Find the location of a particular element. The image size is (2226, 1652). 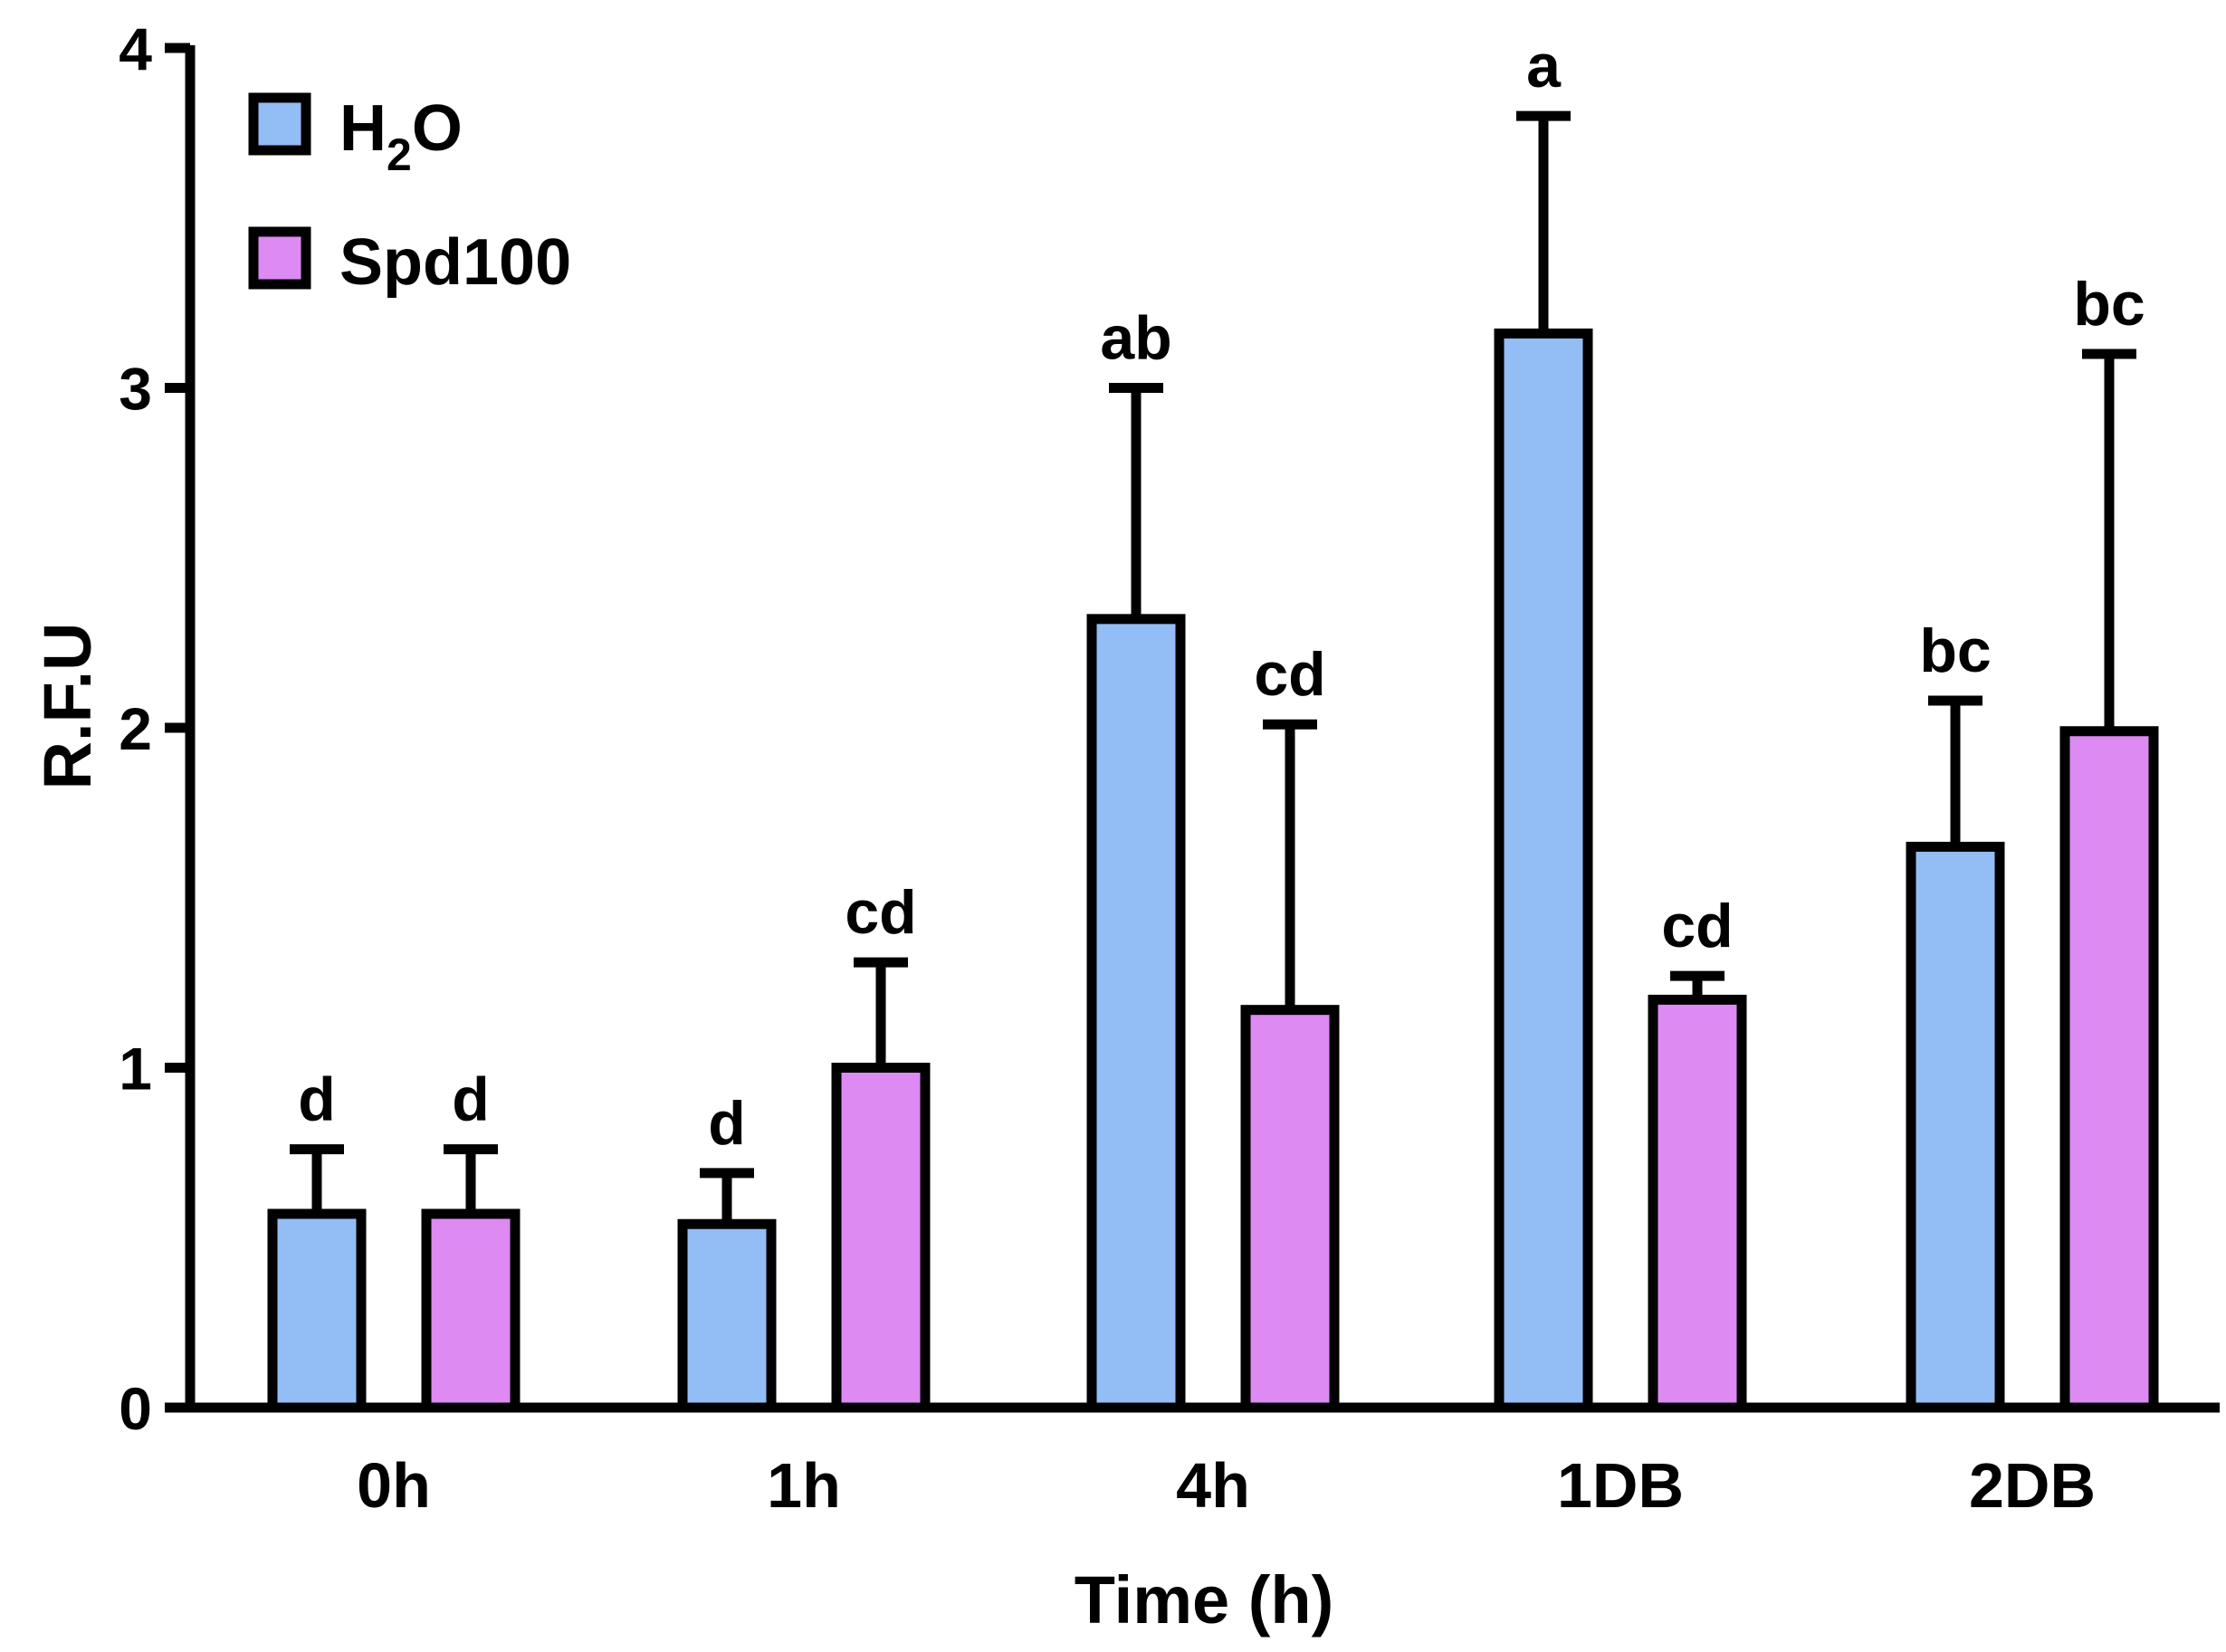

y-tick-label: 0 is located at coordinates (135, 1408).